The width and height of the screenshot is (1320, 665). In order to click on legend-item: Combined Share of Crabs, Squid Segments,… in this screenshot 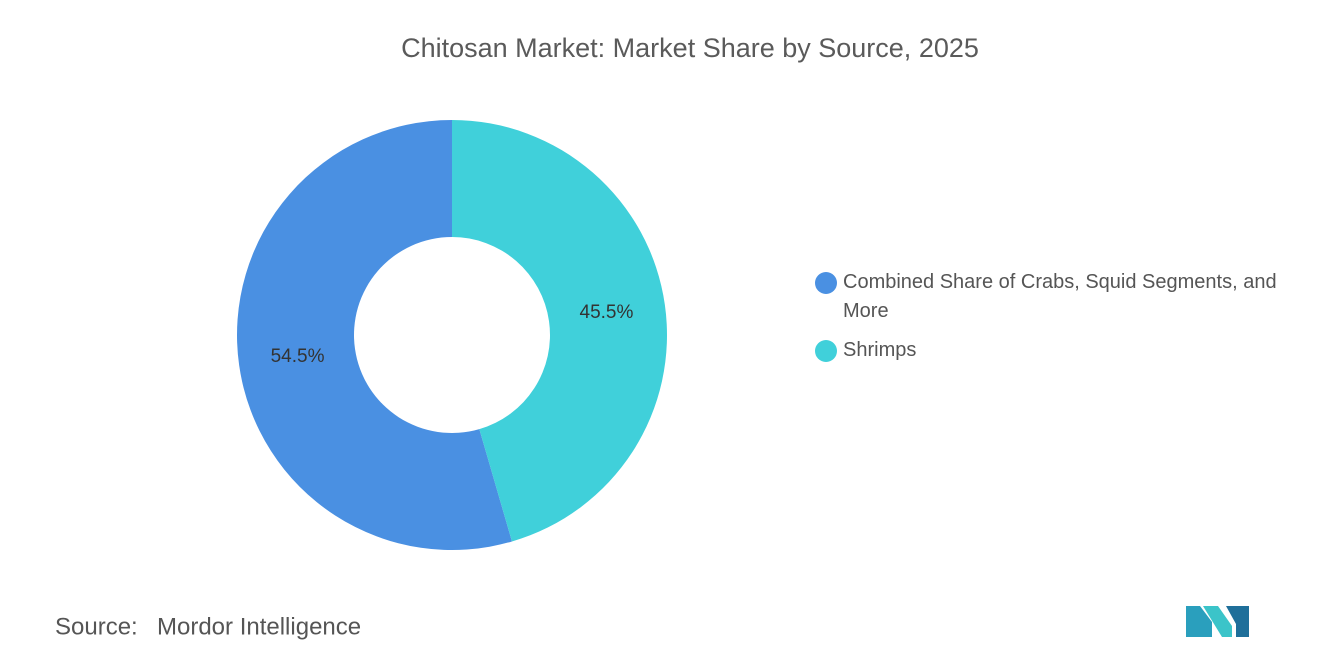, I will do `click(1050, 297)`.